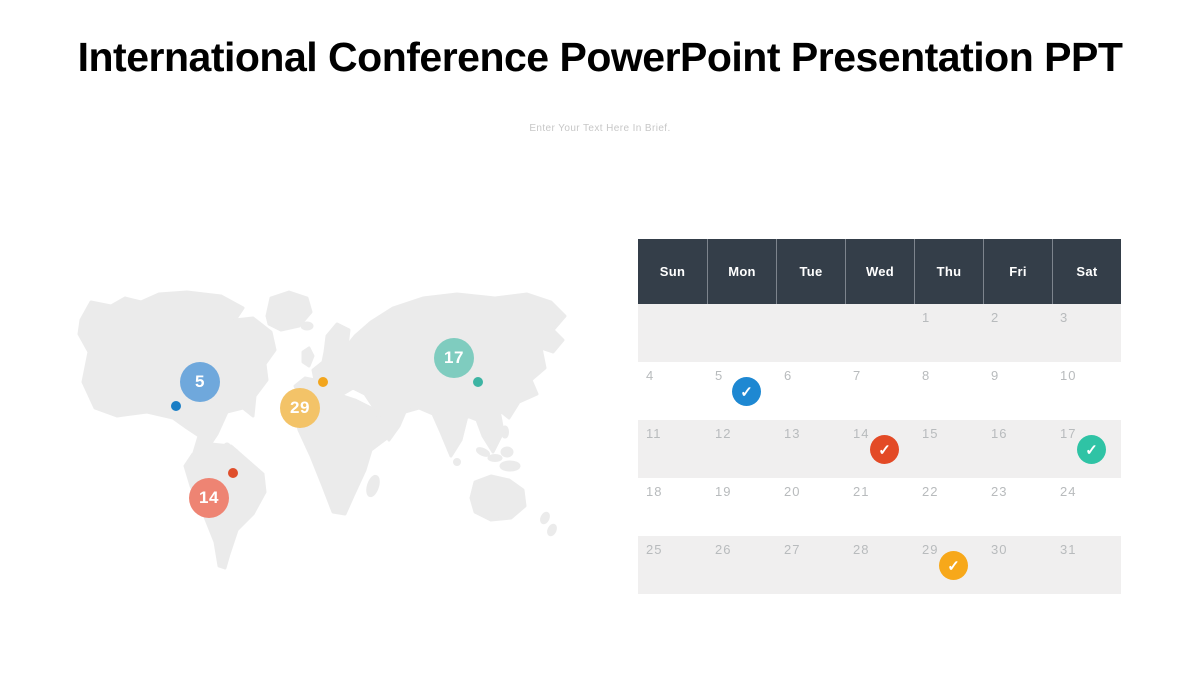 This screenshot has width=1200, height=675. I want to click on calendar-day-8: 8, so click(948, 391).